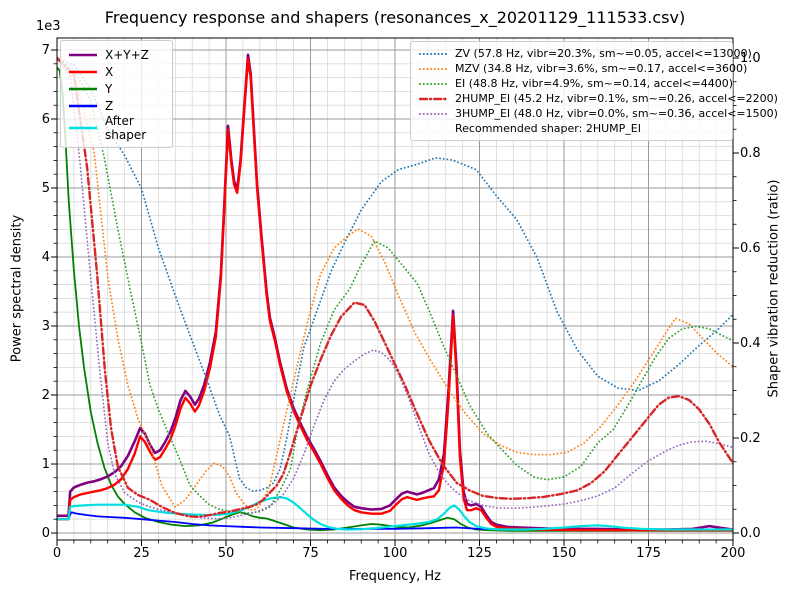  I want to click on legend-recommended-note: Recommended shaper: 2HUMP_EI, so click(571, 128).